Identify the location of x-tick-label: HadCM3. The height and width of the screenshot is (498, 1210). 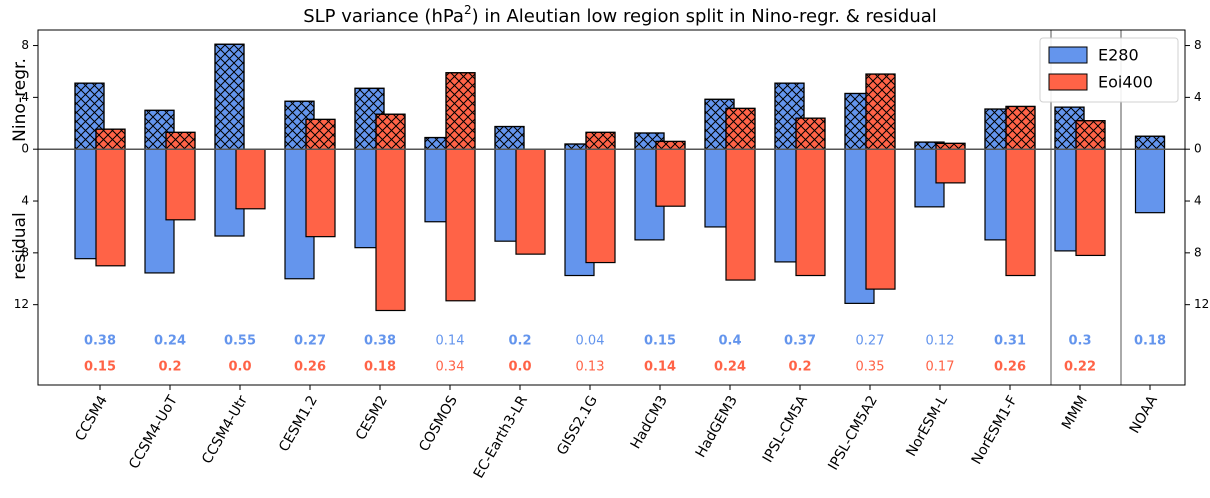
(649, 422).